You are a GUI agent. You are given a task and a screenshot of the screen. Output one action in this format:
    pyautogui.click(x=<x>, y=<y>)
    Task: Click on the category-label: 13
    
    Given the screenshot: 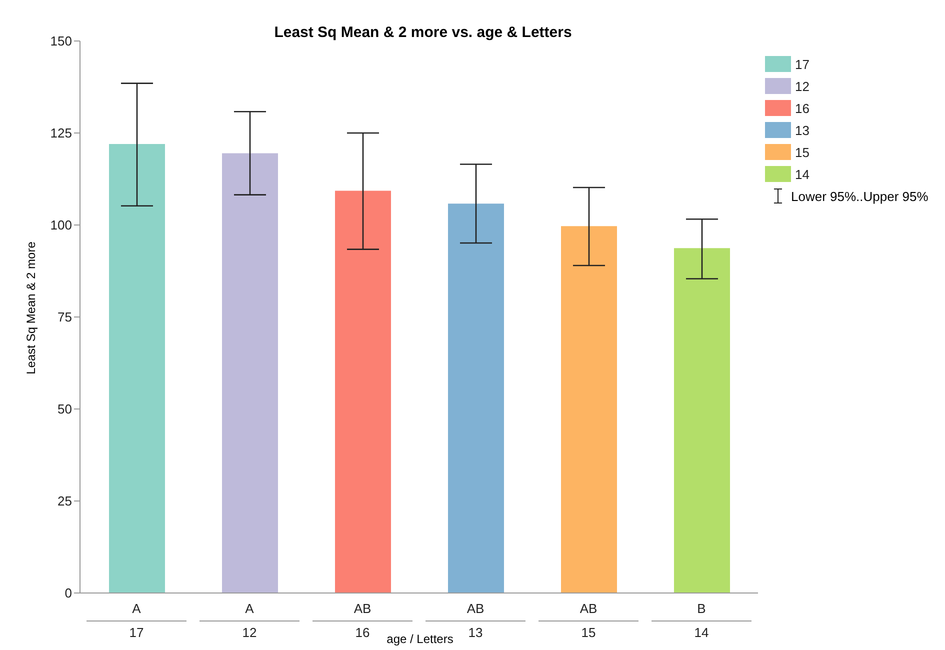 What is the action you would take?
    pyautogui.click(x=802, y=130)
    